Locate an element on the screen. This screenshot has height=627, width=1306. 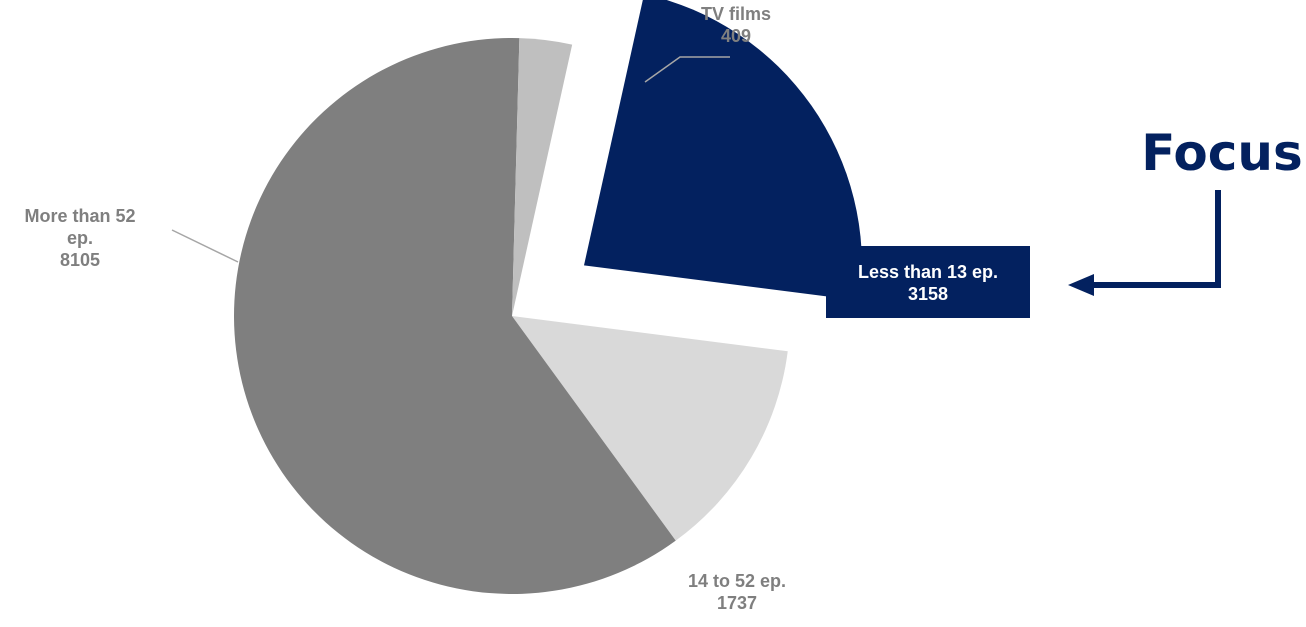
slice-value: 8105 is located at coordinates (80, 260).